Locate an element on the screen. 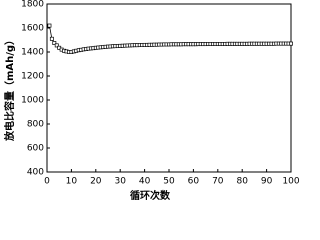  y-tick-label: 1200 is located at coordinates (32, 77).